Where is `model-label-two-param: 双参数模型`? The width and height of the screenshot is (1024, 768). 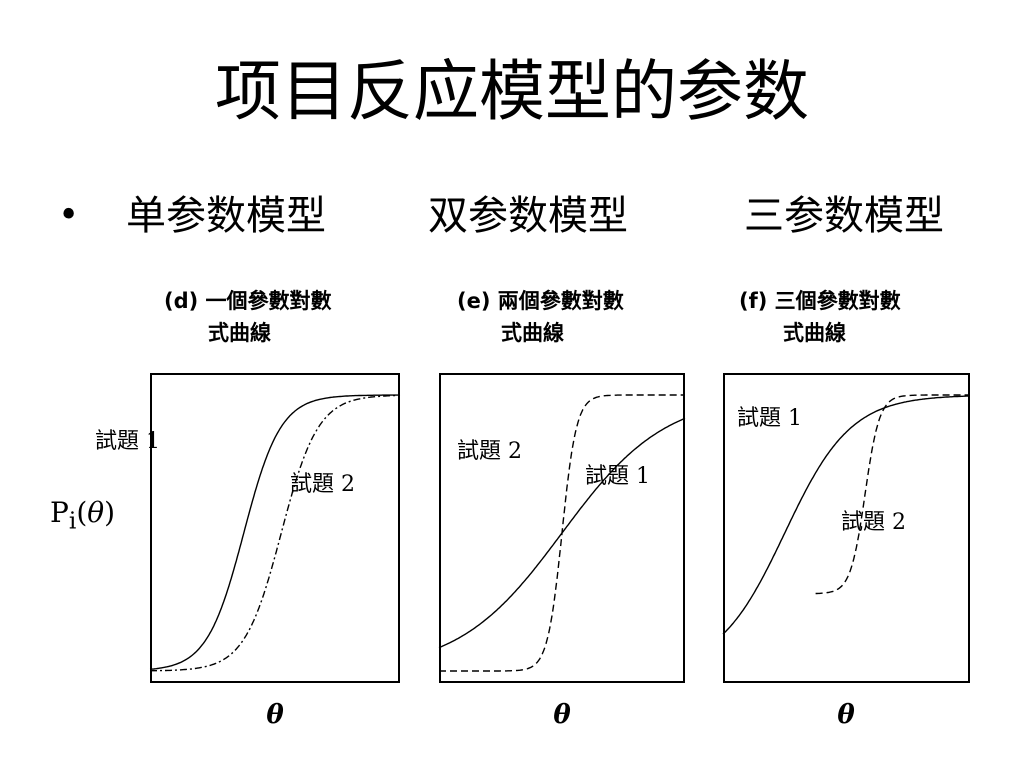
model-label-two-param: 双参数模型 is located at coordinates (528, 216).